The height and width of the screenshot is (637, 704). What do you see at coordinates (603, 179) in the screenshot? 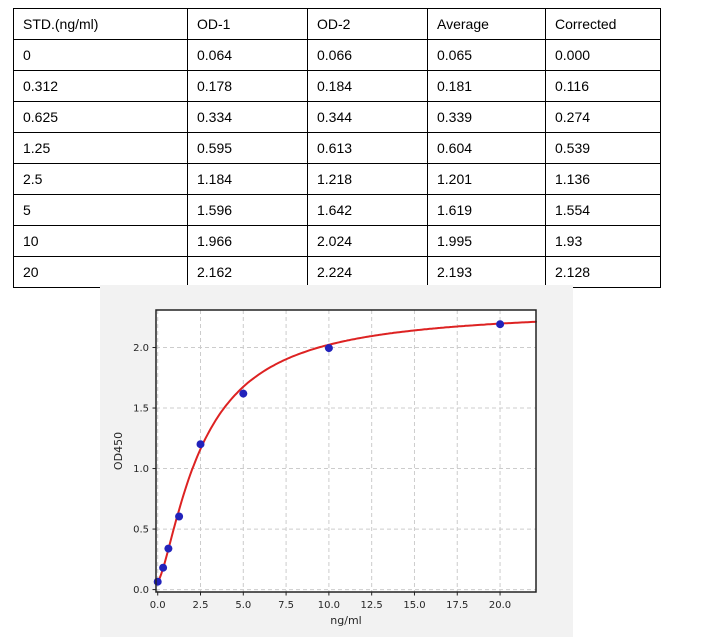
I see `table-cell: 1.136` at bounding box center [603, 179].